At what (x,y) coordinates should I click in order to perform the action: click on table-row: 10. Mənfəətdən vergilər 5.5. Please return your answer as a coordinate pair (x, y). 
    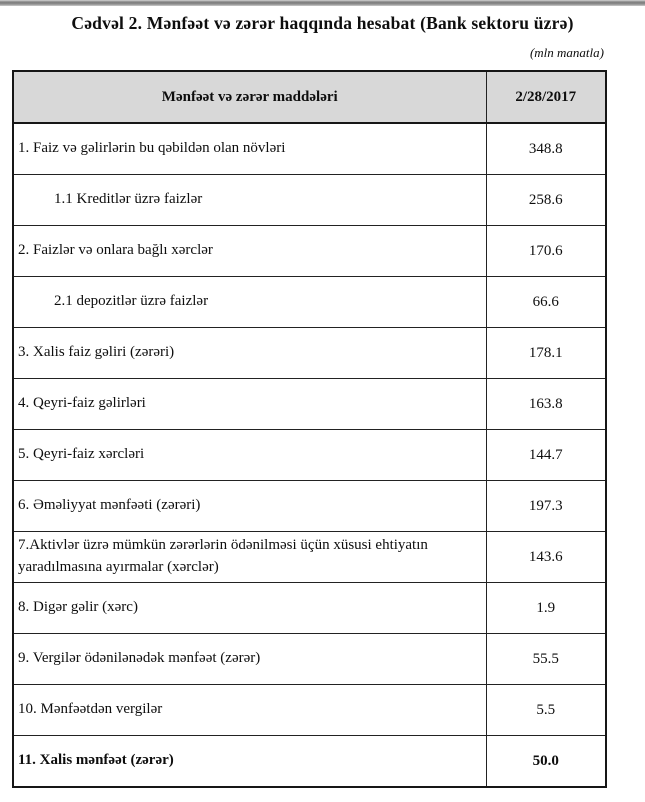
    Looking at the image, I should click on (309, 710).